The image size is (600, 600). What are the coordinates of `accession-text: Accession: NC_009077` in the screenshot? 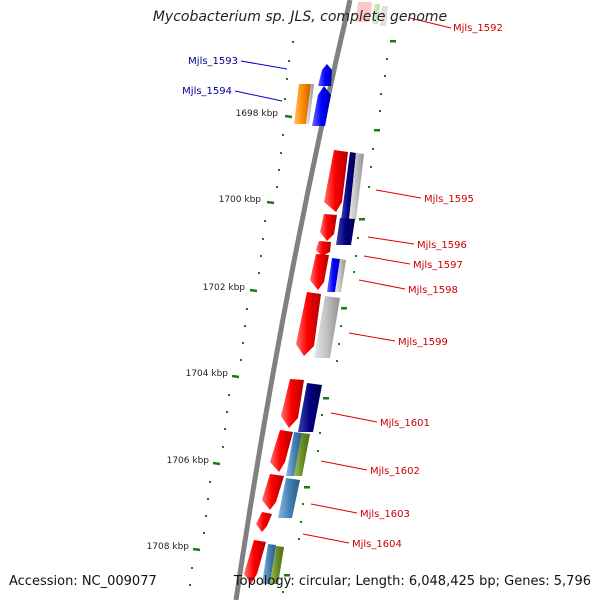 It's located at (83, 581).